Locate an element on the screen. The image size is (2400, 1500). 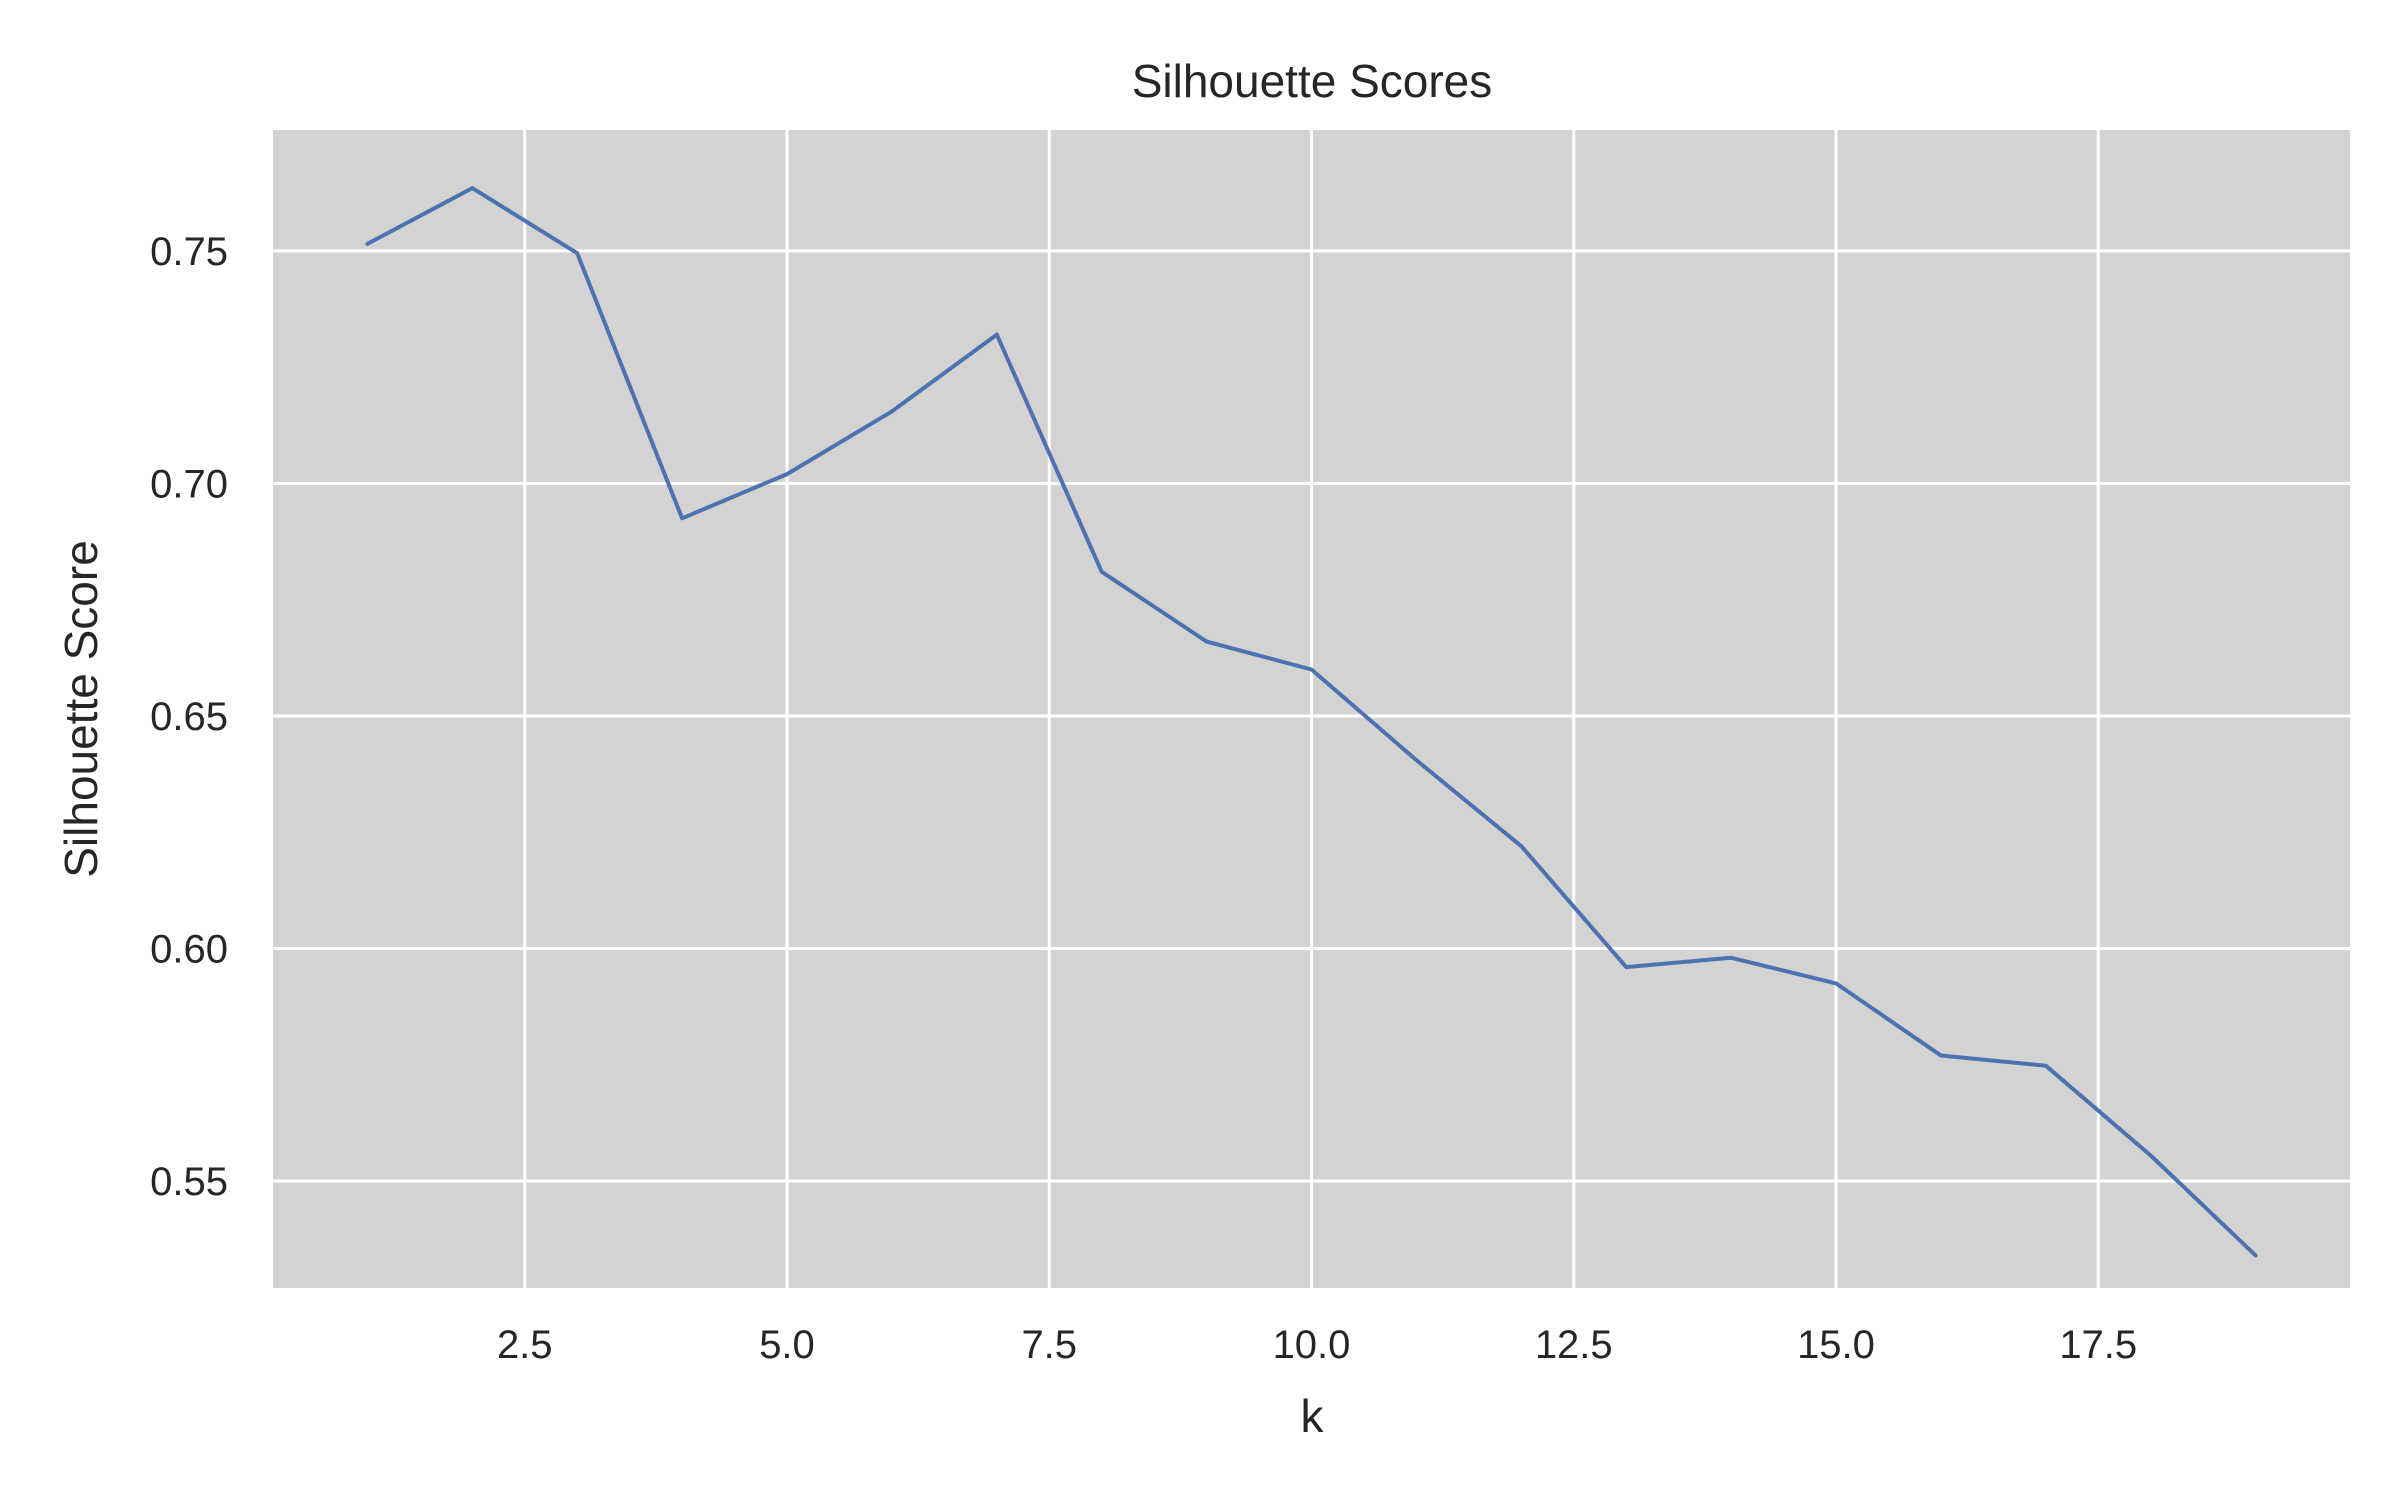
x-tick-label: 5.0 is located at coordinates (787, 1345).